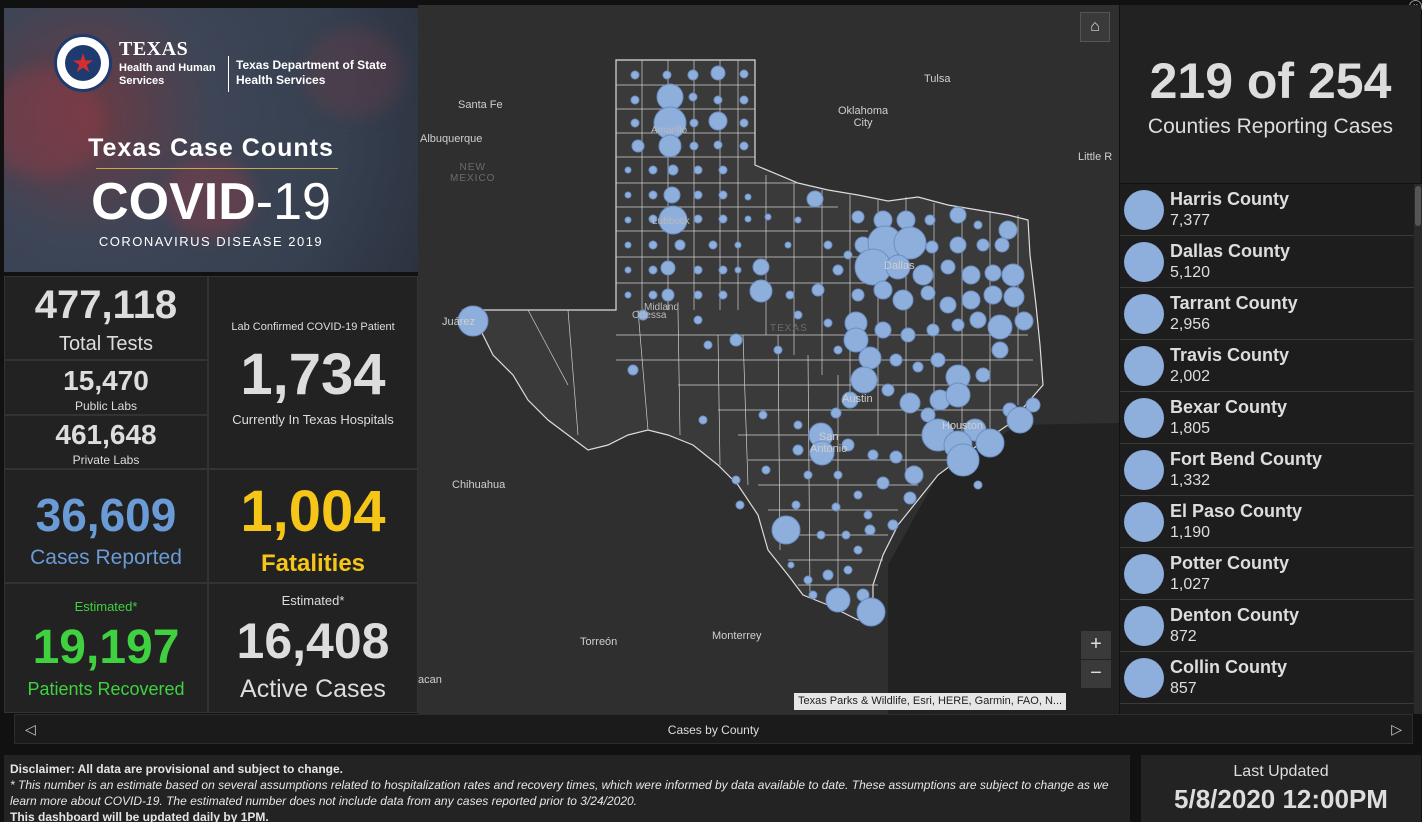 The image size is (1422, 822). Describe the element at coordinates (1096, 674) in the screenshot. I see `zoom-out-button: −` at that location.